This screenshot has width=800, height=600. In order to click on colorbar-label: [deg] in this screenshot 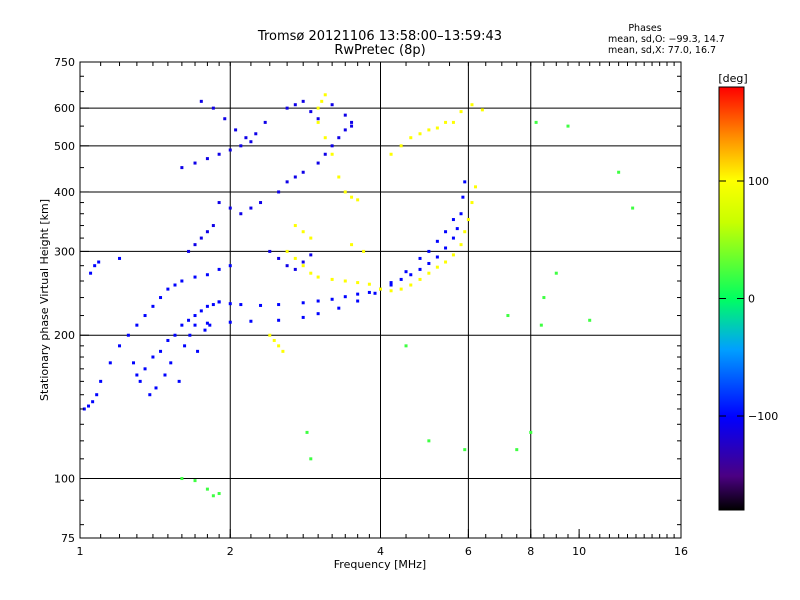, I will do `click(732, 78)`.